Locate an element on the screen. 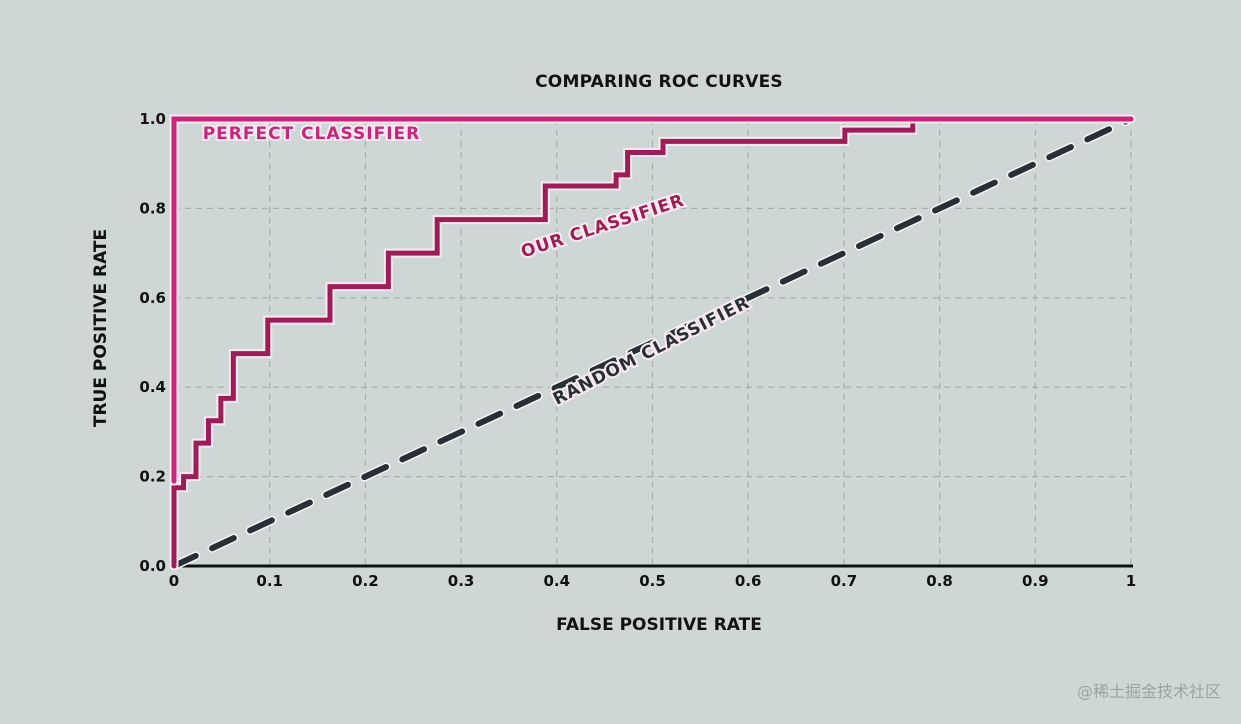 This screenshot has height=724, width=1241. y-tick-label: 0.6 is located at coordinates (152, 298).